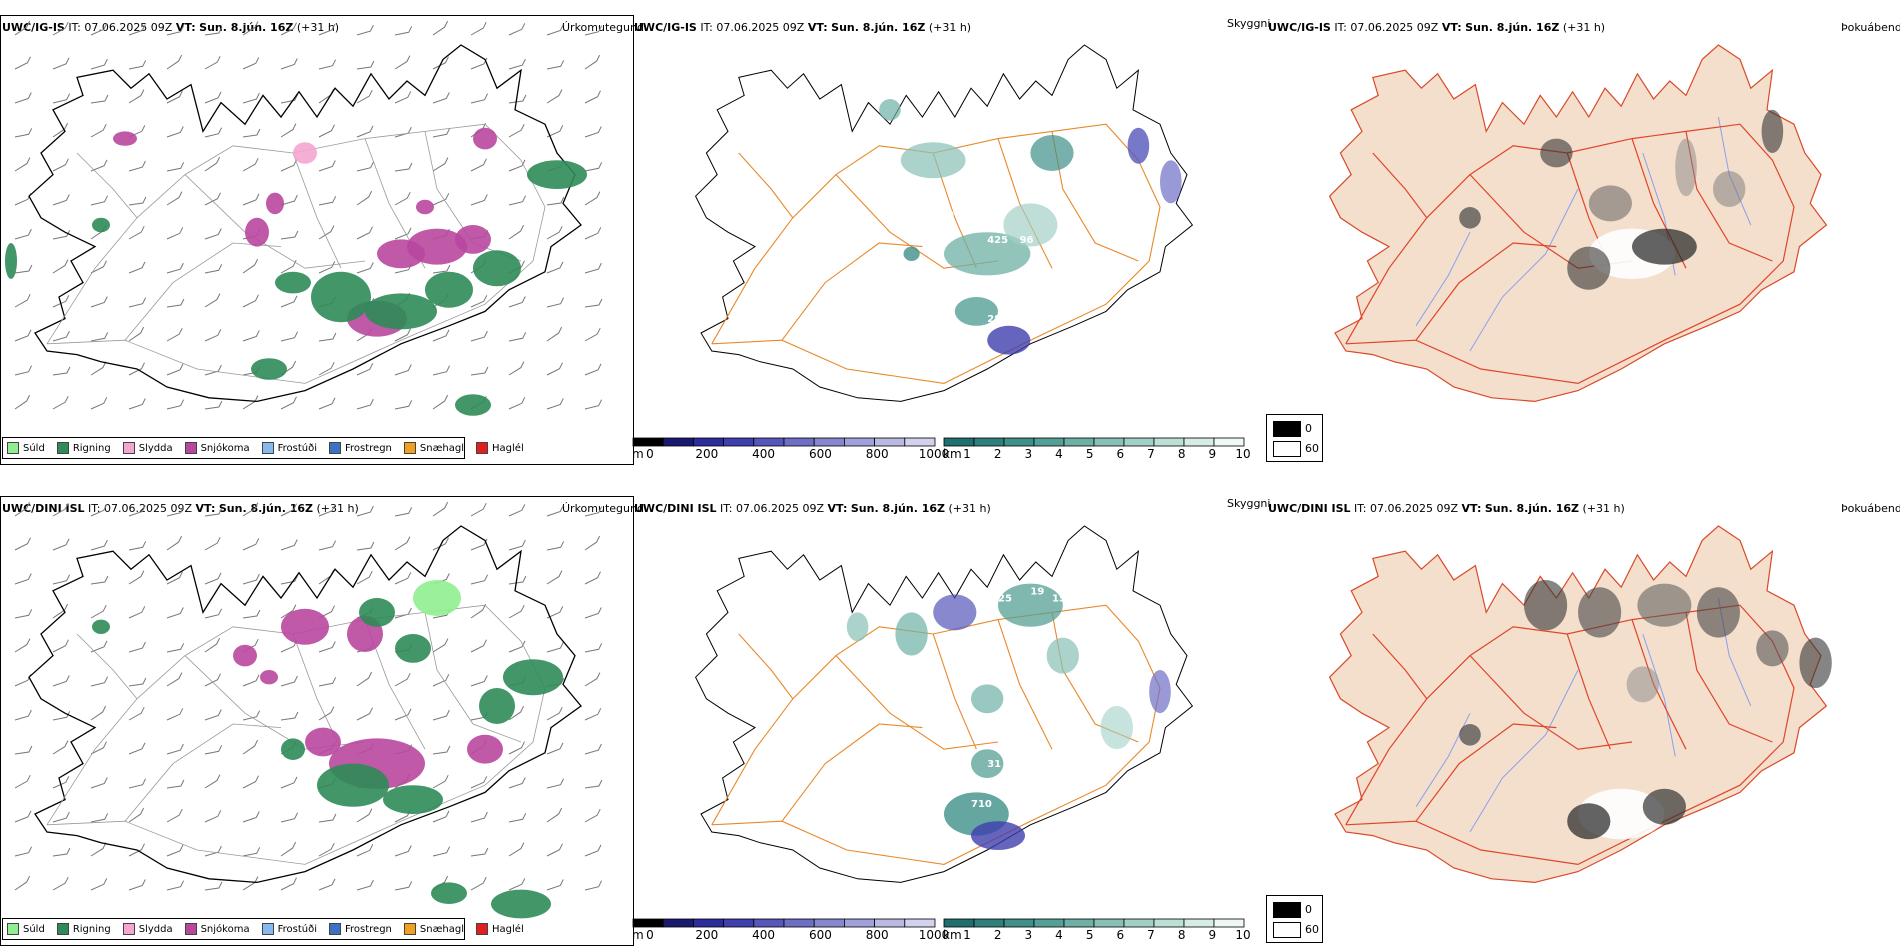  I want to click on legend-label: Rigning, so click(91, 929).